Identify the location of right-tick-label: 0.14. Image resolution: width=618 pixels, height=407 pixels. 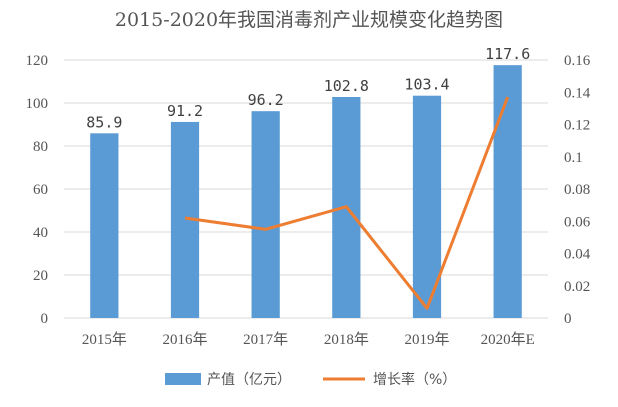
(577, 93).